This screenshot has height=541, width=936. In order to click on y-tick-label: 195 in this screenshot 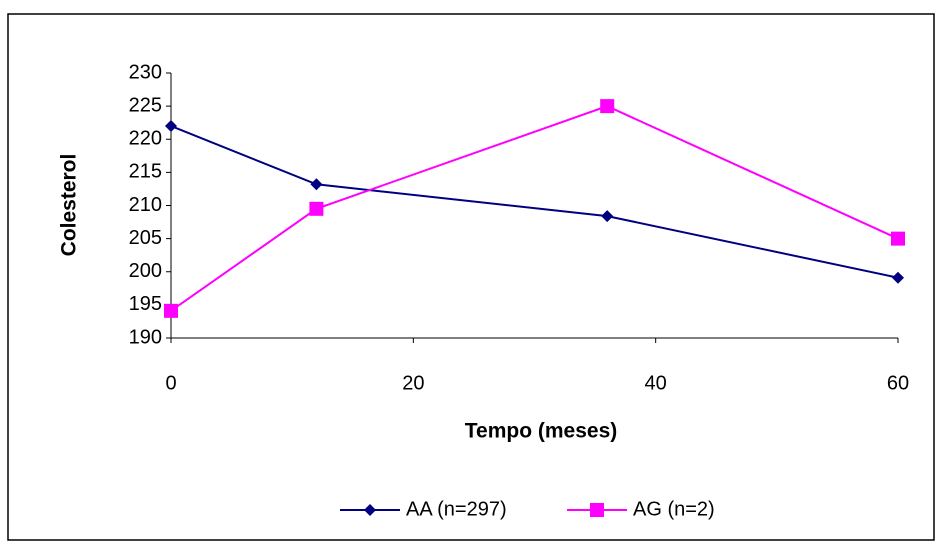, I will do `click(145, 304)`.